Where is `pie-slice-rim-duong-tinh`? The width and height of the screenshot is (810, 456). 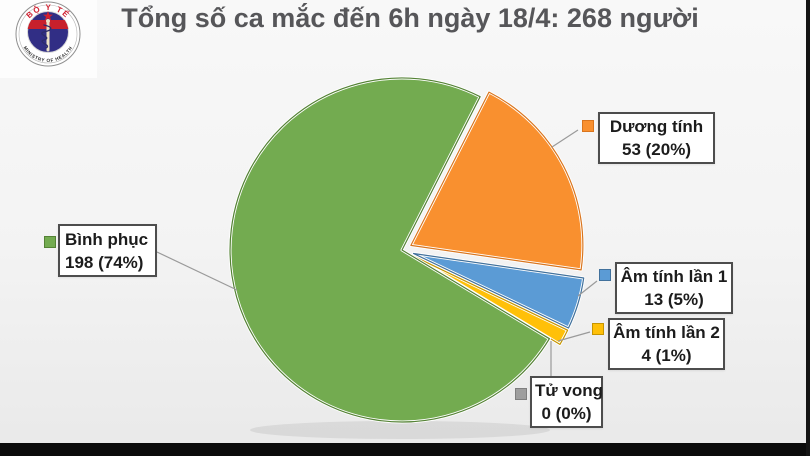
pie-slice-rim-duong-tinh is located at coordinates (497, 181).